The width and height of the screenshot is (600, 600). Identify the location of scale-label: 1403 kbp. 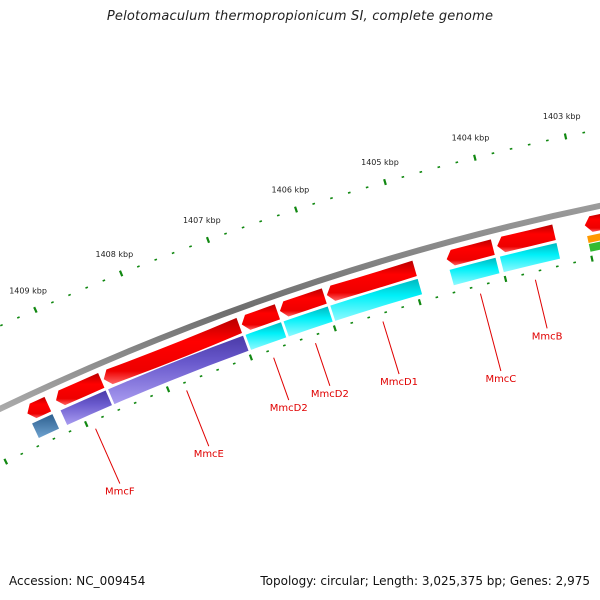
(562, 116).